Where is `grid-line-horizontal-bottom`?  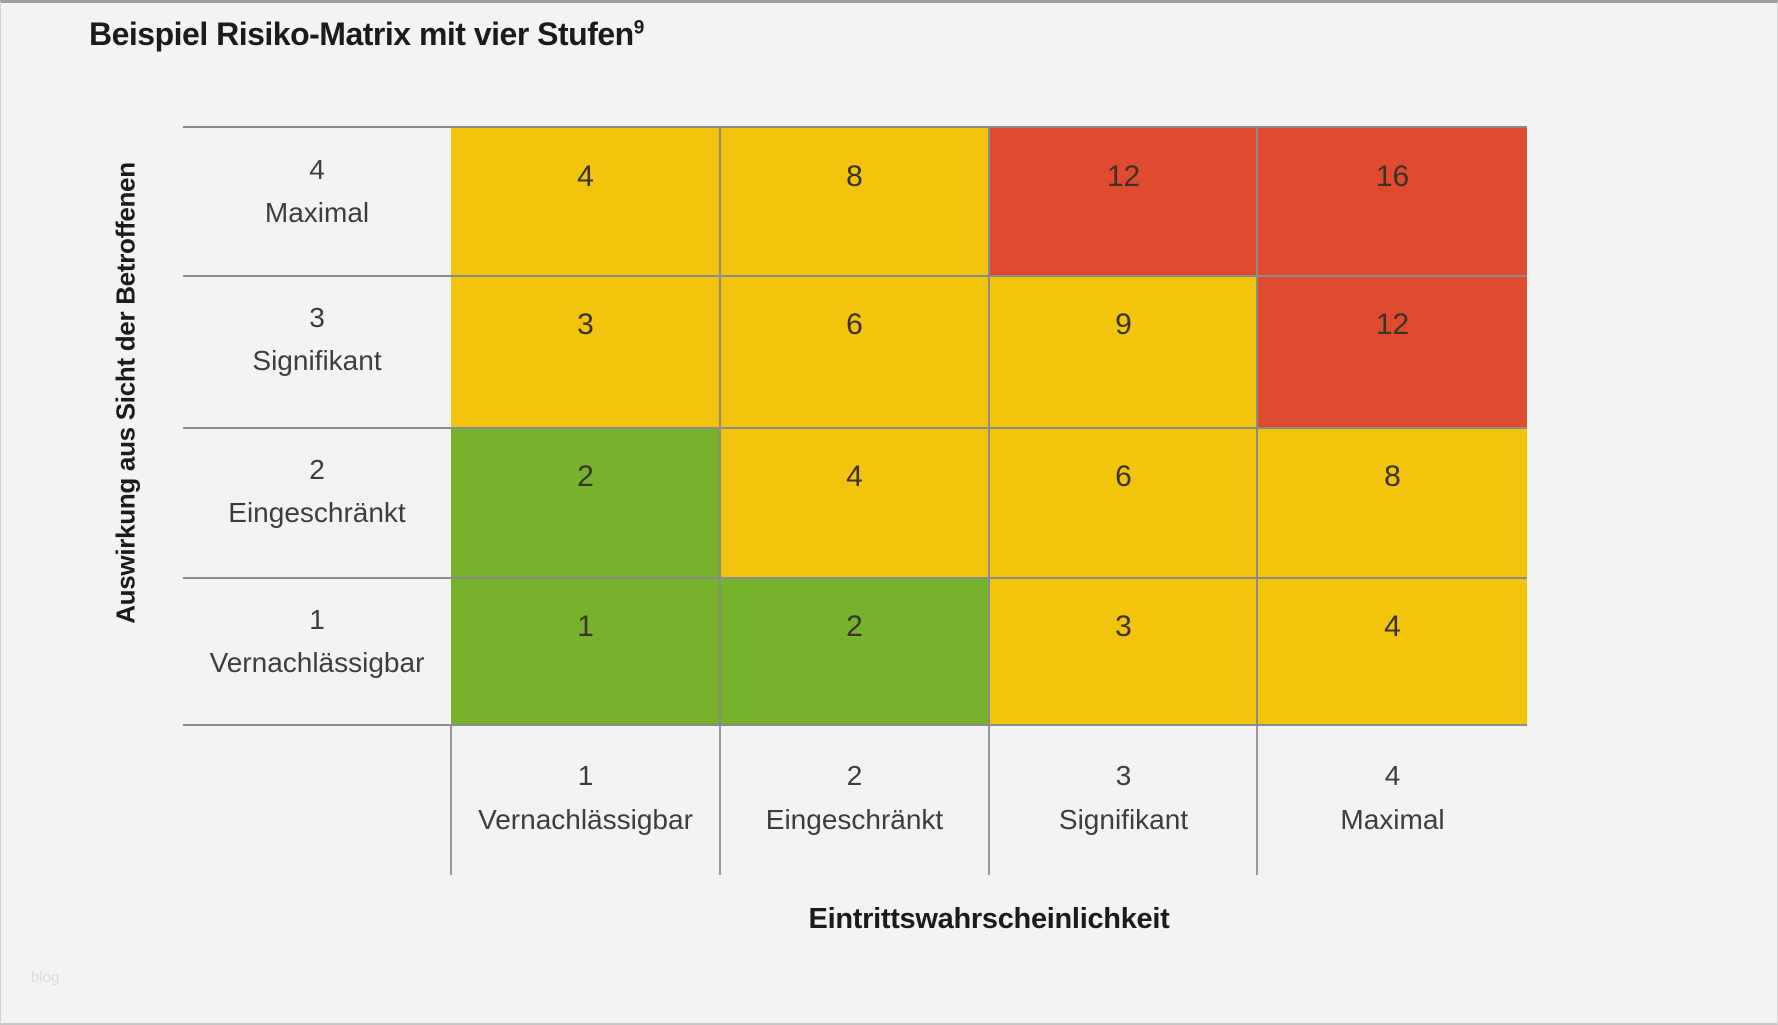 grid-line-horizontal-bottom is located at coordinates (855, 725).